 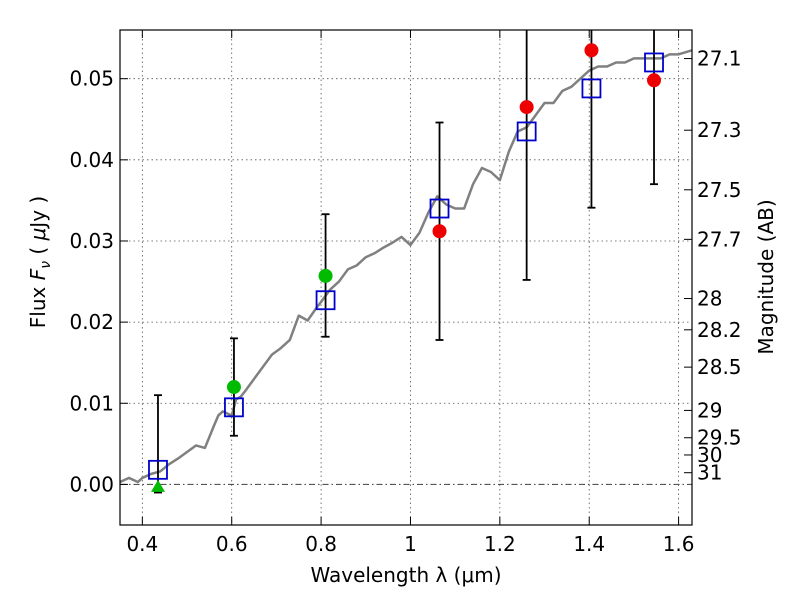 I want to click on y-tick-label: 0.01, so click(x=91, y=403).